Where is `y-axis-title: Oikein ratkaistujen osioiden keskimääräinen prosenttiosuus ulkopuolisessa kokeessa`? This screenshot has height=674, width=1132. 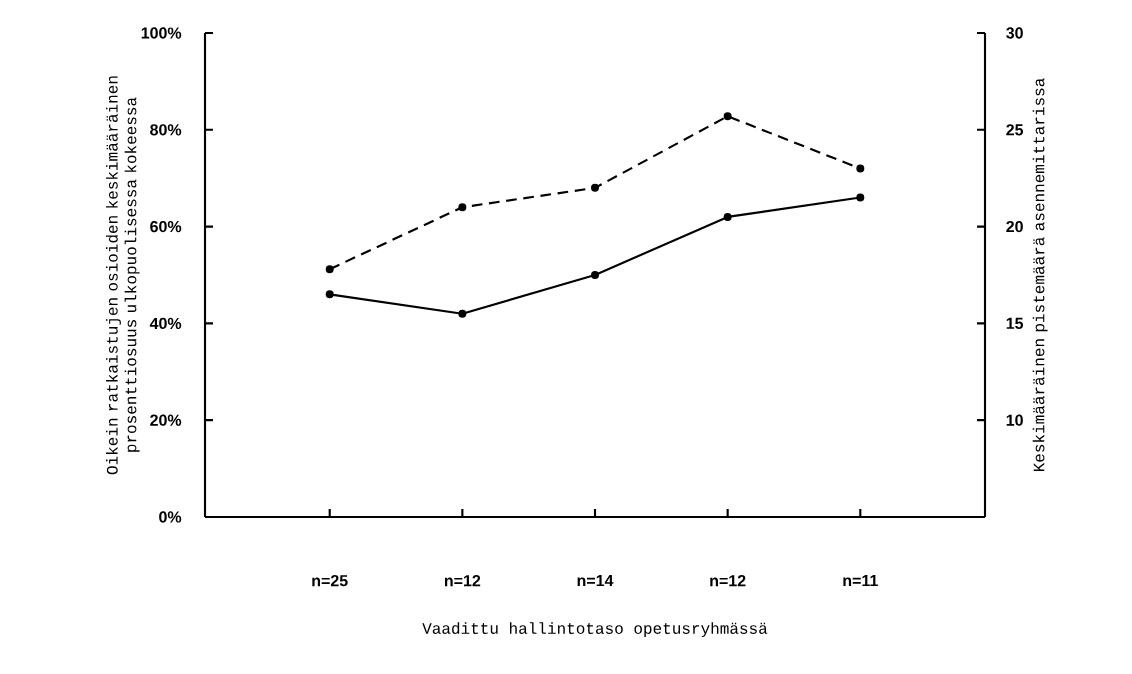
y-axis-title: Oikein ratkaistujen osioiden keskimääräinen prosenttiosuus ulkopuolisessa kokeessa is located at coordinates (122, 275).